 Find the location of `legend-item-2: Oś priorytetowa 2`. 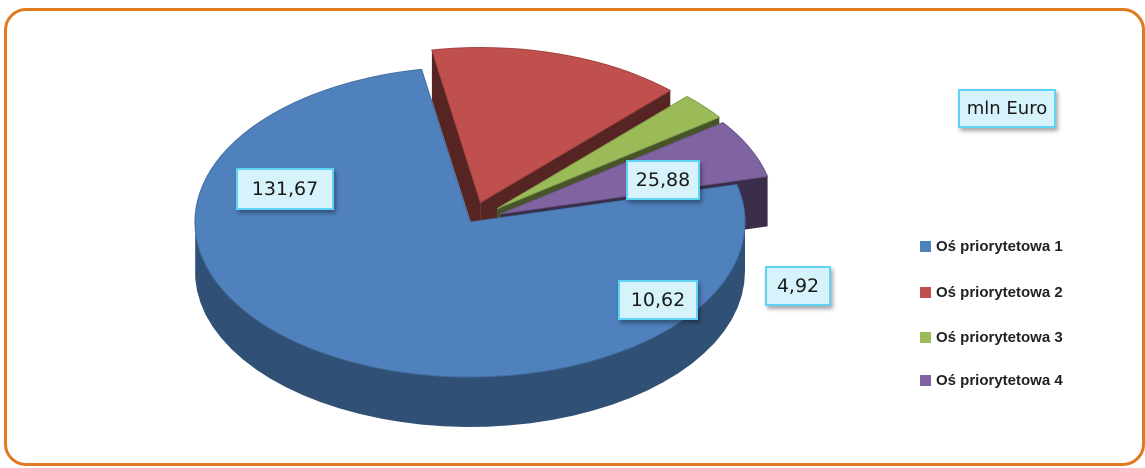

legend-item-2: Oś priorytetowa 2 is located at coordinates (991, 292).